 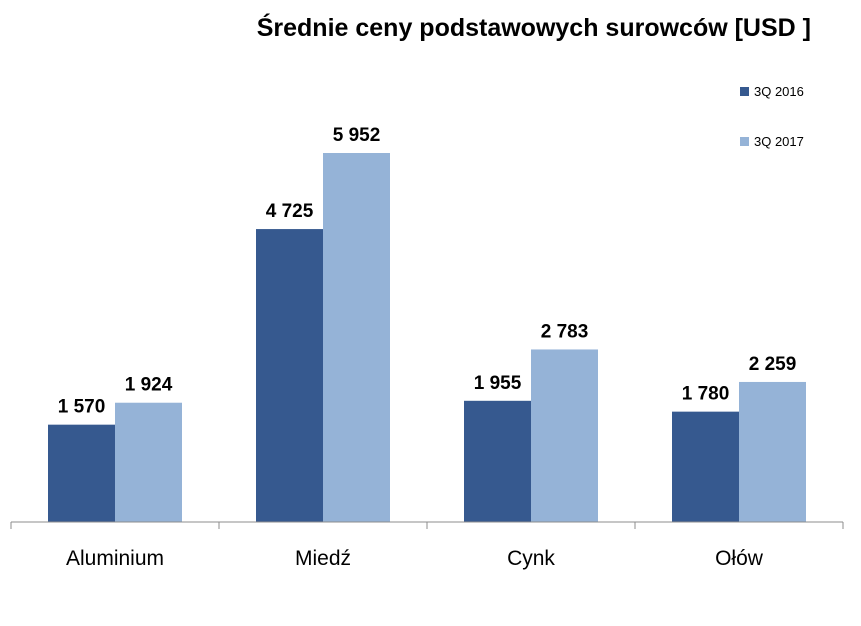 What do you see at coordinates (356, 337) in the screenshot?
I see `bar-miedź-series-2` at bounding box center [356, 337].